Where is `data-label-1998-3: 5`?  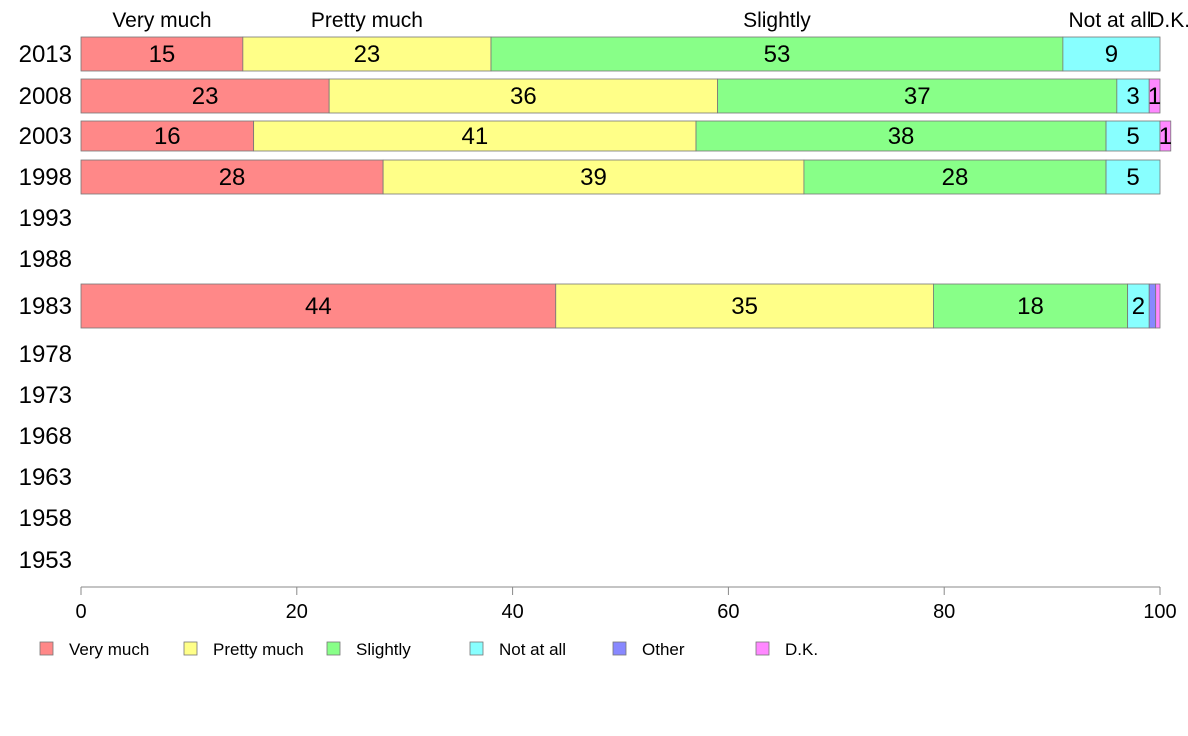 data-label-1998-3: 5 is located at coordinates (1132, 177).